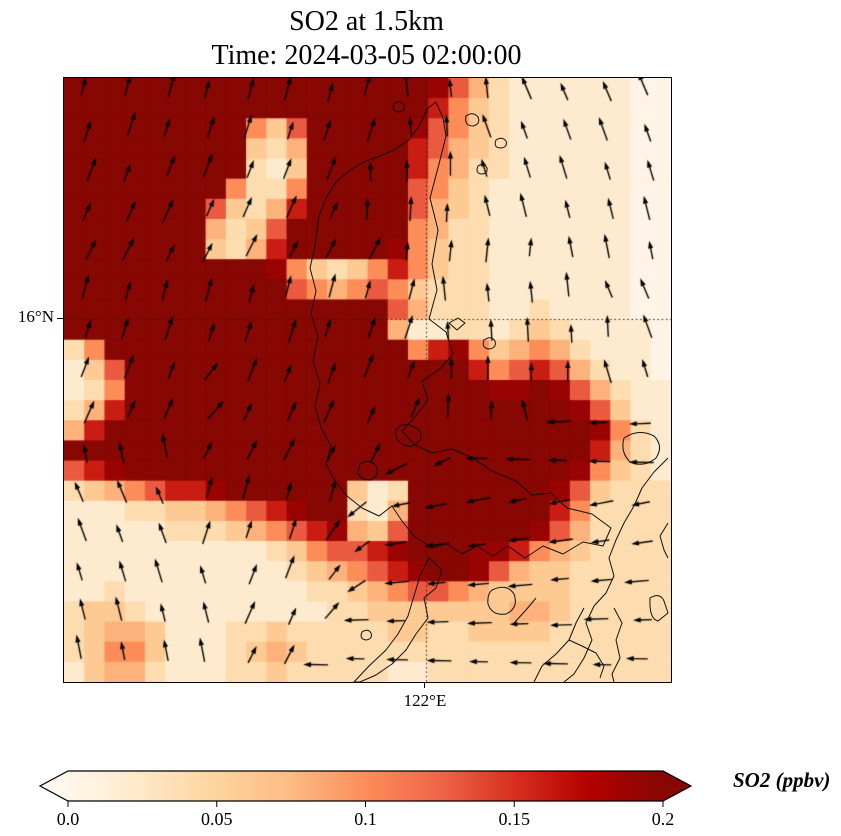  I want to click on colorbar: 0.0 0.05 0.1 0.15 0.2, so click(365, 799).